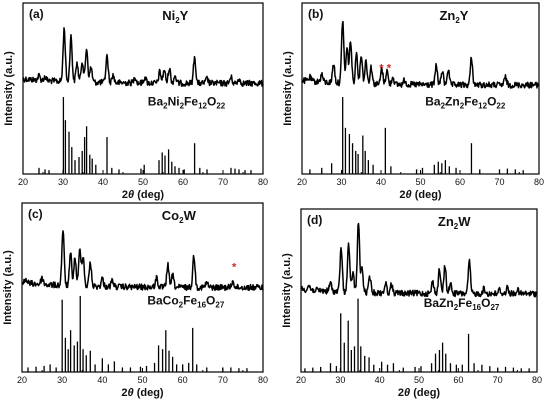 Image resolution: width=550 pixels, height=416 pixels. What do you see at coordinates (453, 16) in the screenshot?
I see `sample-name: Zn2Y` at bounding box center [453, 16].